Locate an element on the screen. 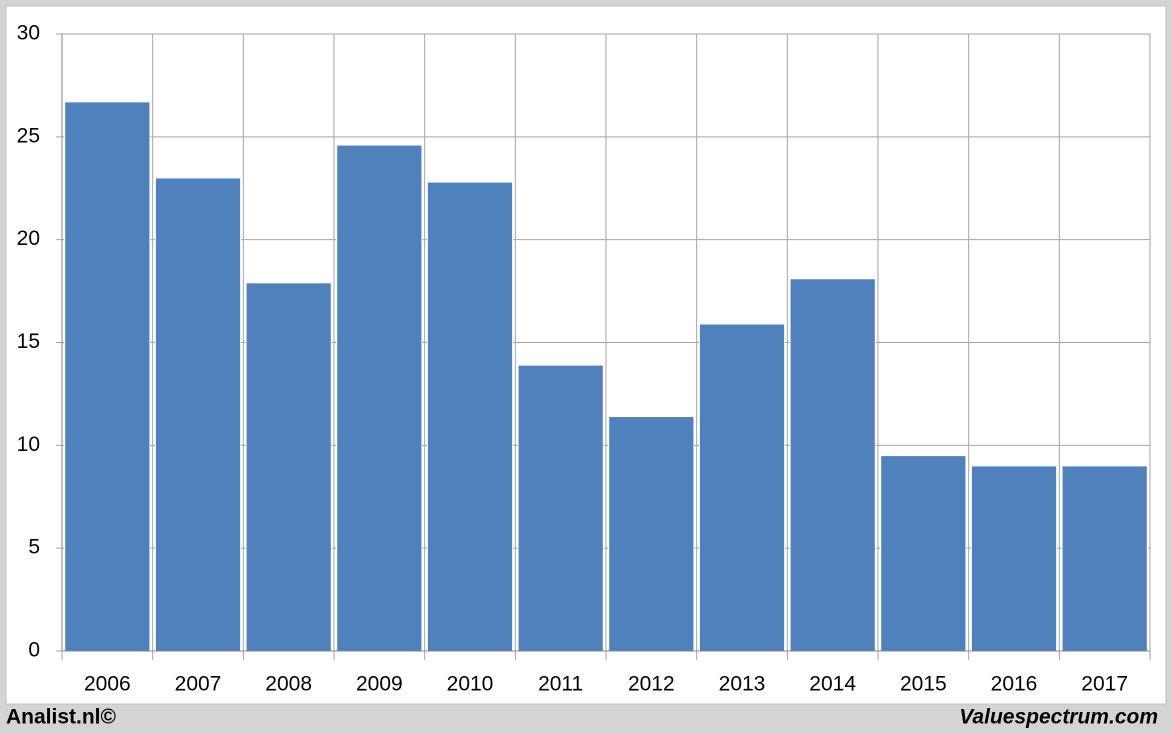  x-tick-label: 2012 is located at coordinates (651, 684).